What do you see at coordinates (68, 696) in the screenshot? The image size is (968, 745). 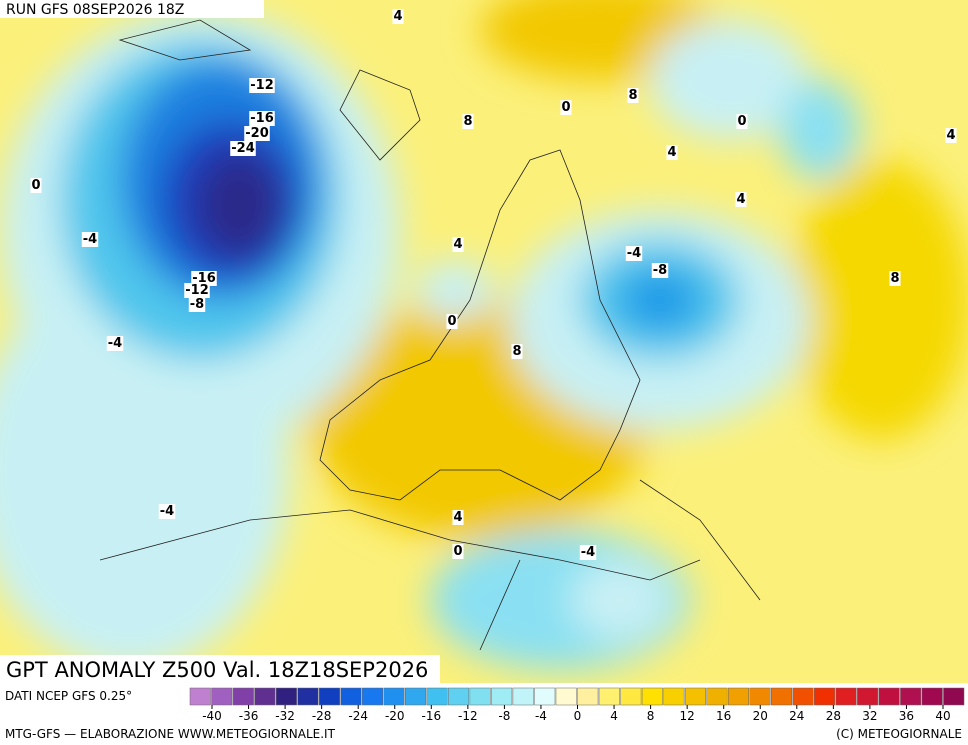 I see `source: DATI NCEP GFS 0.25°` at bounding box center [68, 696].